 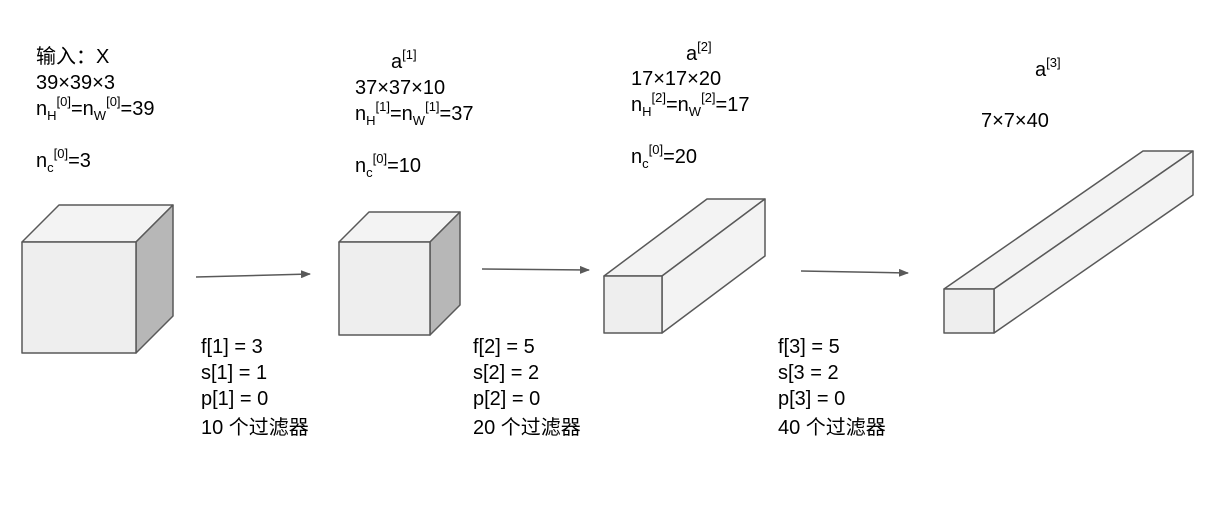 I want to click on conv1-f: f[1] = 3, so click(x=232, y=347).